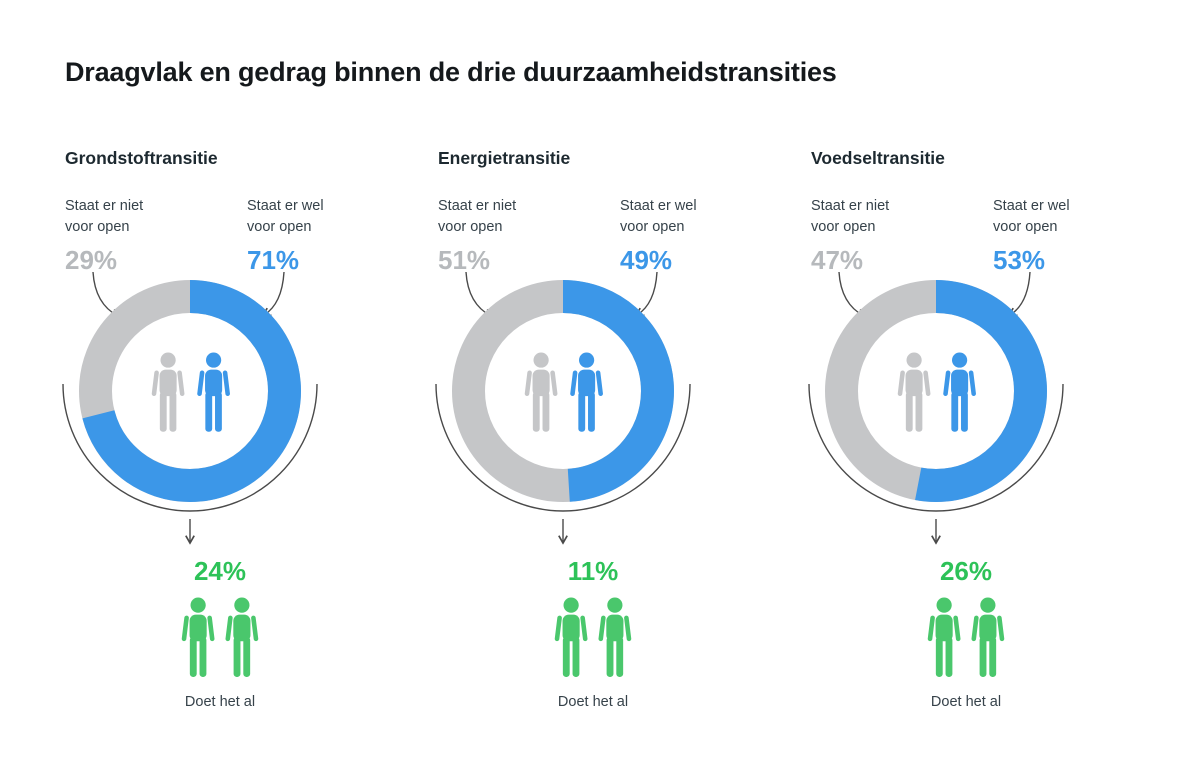 The height and width of the screenshot is (757, 1200). Describe the element at coordinates (141, 158) in the screenshot. I see `chart-title: Grondstoftransitie` at that location.